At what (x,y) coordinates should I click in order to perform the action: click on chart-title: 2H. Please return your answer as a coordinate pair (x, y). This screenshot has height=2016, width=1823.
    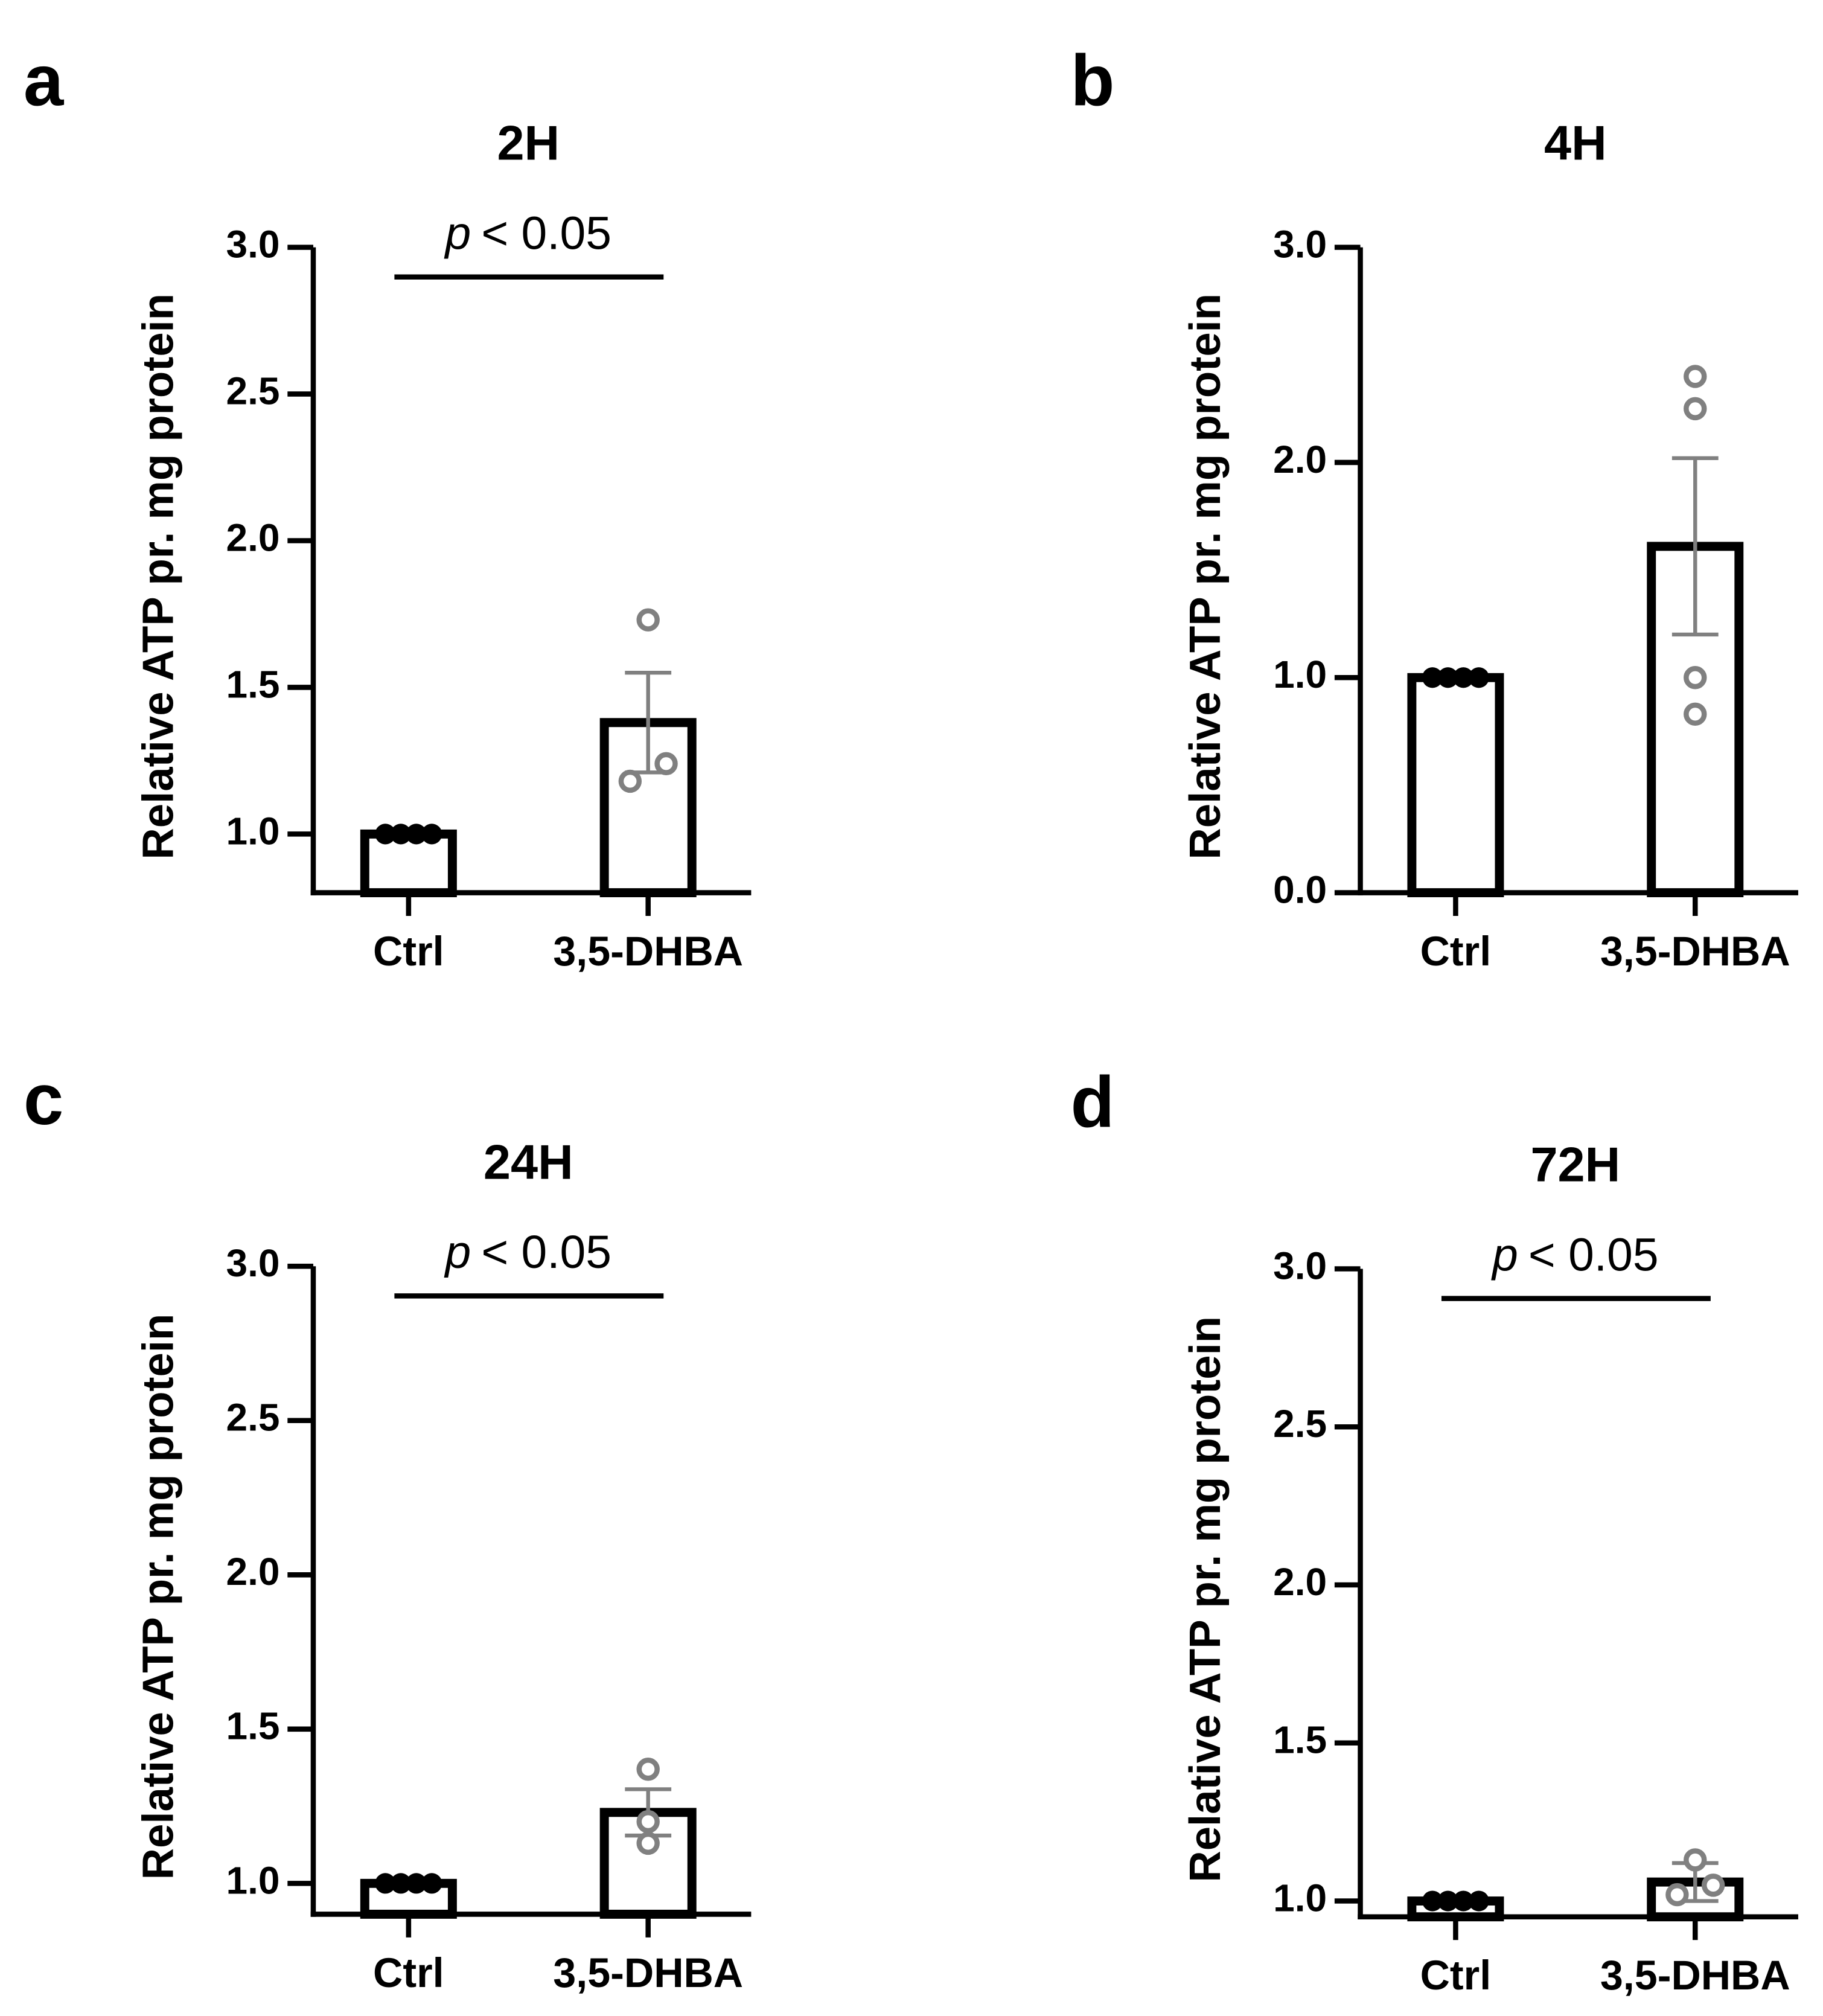
    Looking at the image, I should click on (528, 144).